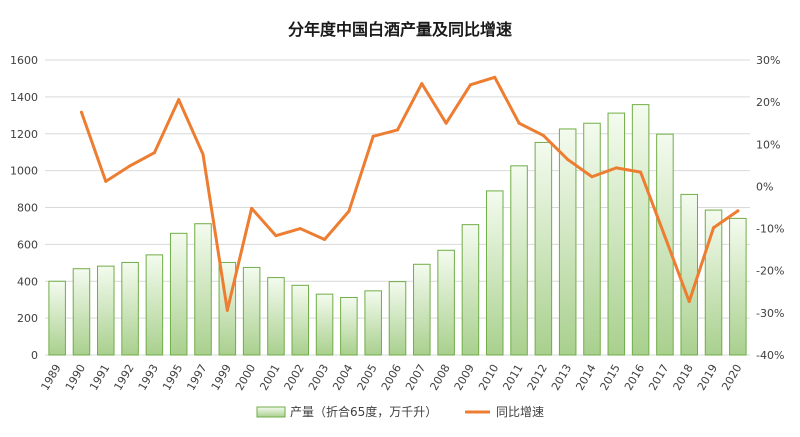 Image resolution: width=800 pixels, height=437 pixels. Describe the element at coordinates (271, 412) in the screenshot. I see `legend-swatch-production` at that location.